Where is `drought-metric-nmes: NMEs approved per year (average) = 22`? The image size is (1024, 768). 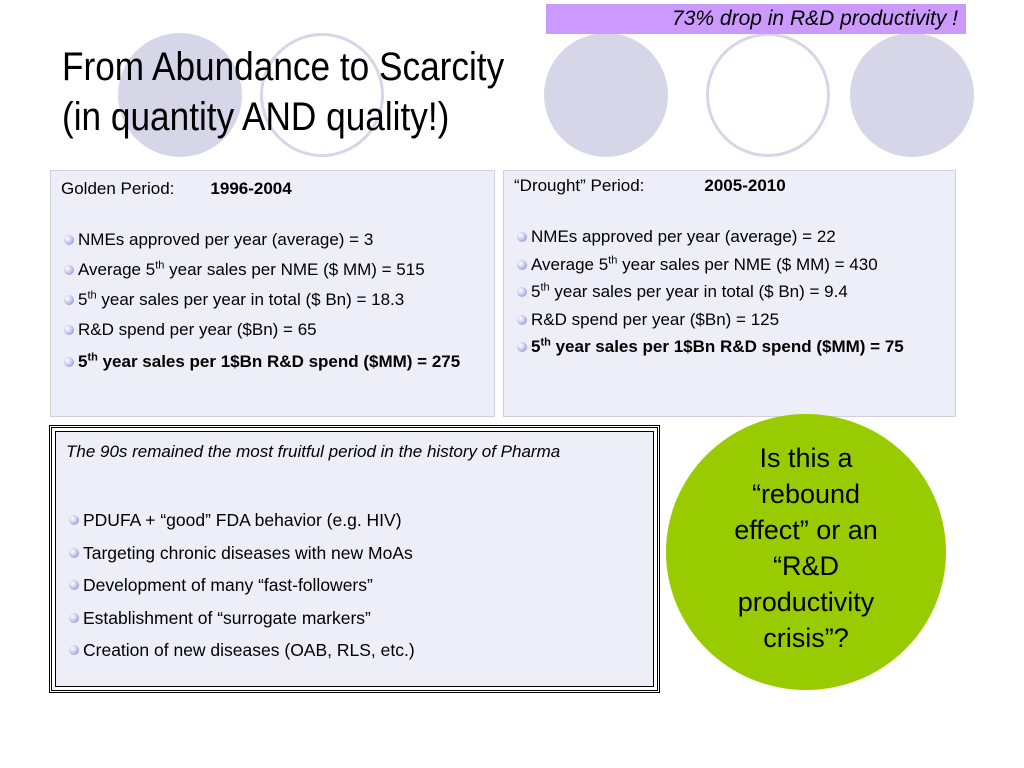 drought-metric-nmes: NMEs approved per year (average) = 22 is located at coordinates (729, 237).